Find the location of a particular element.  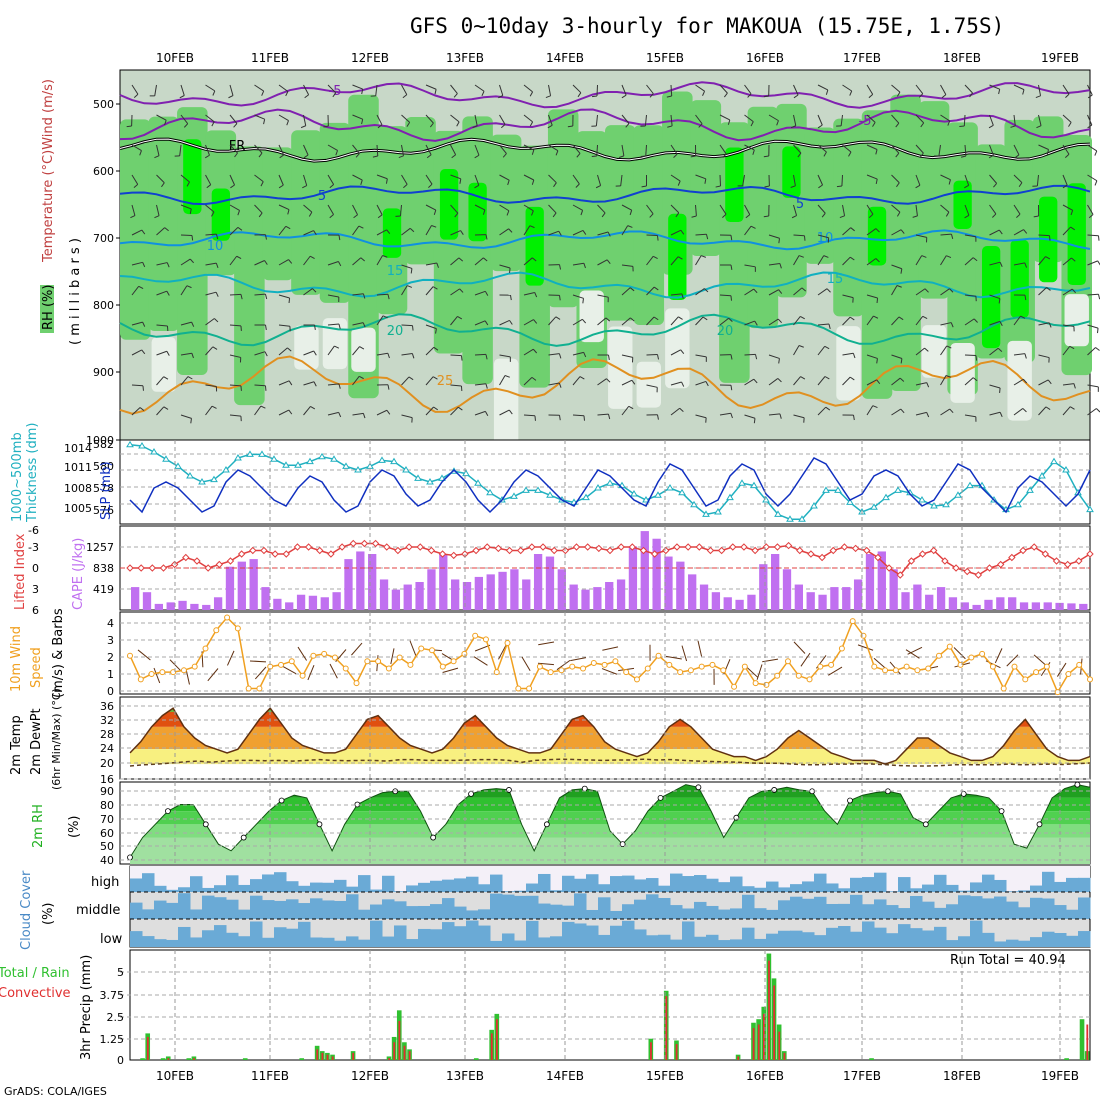

thickness-tick: 582 is located at coordinates (103, 444).